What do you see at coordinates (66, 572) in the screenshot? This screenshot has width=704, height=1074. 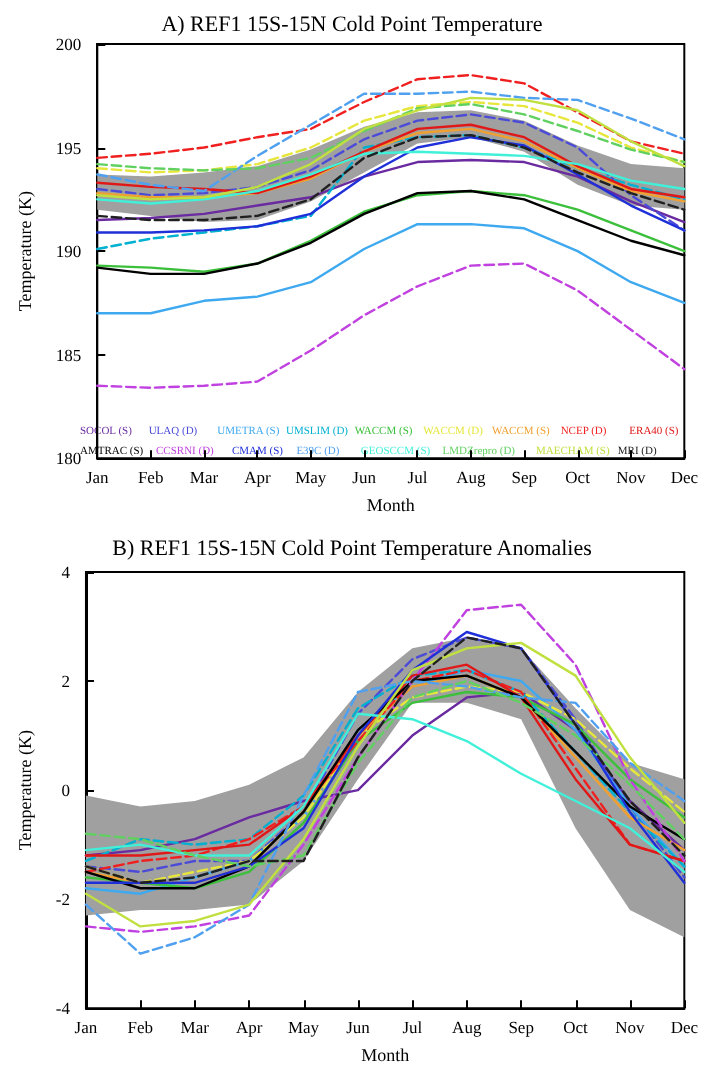 I see `y-tick-label: 4` at bounding box center [66, 572].